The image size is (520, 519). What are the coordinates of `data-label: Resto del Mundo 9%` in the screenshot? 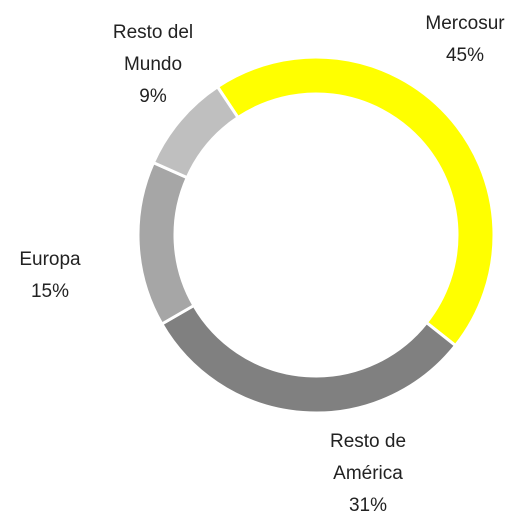 It's located at (153, 65).